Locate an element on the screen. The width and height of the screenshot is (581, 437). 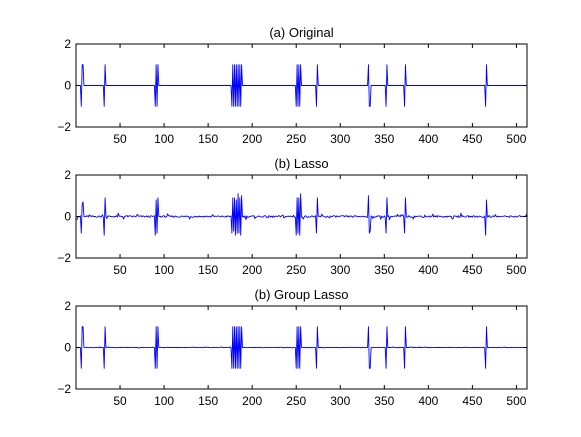
panel-title: (b) Lasso is located at coordinates (301, 163).